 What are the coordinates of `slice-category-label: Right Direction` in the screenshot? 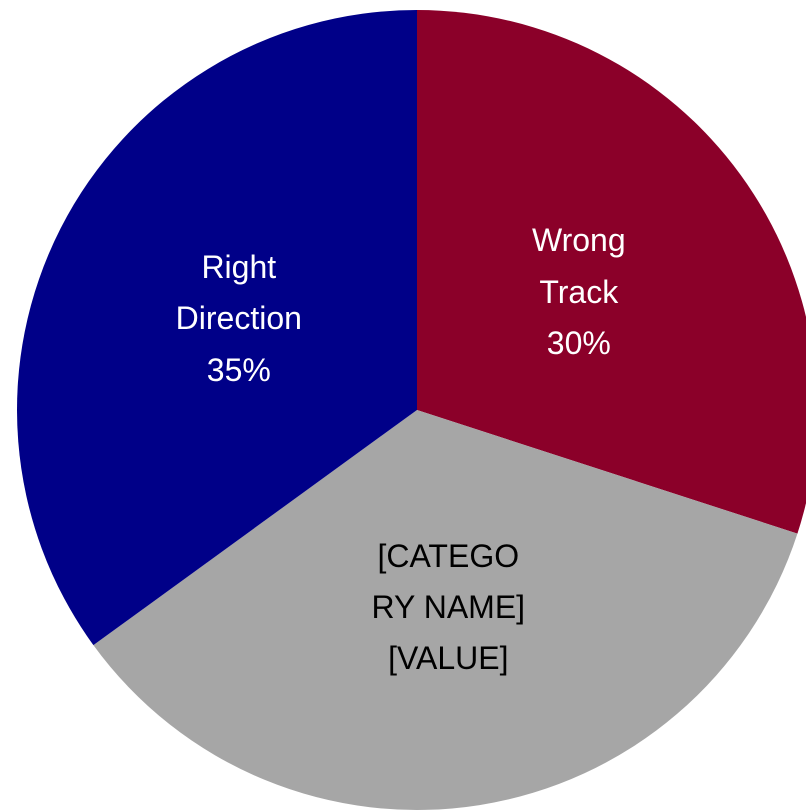 It's located at (238, 293).